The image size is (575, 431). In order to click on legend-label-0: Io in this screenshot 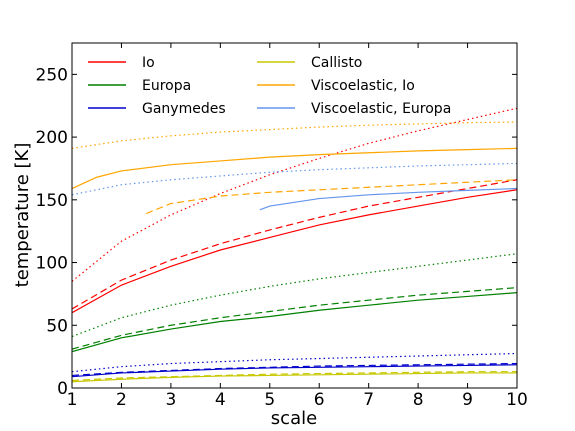, I will do `click(148, 63)`.